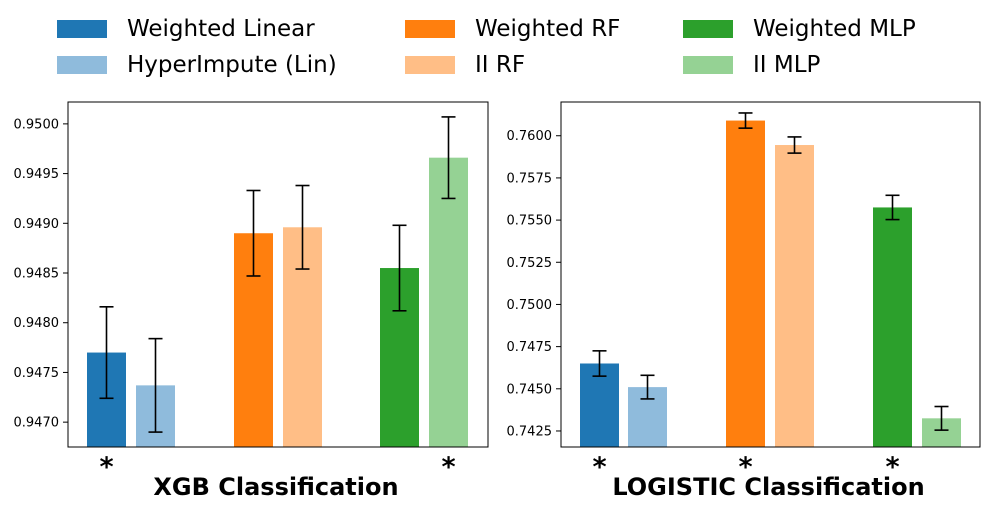 The height and width of the screenshot is (509, 989). I want to click on y-tick-label: 0.7575, so click(530, 178).